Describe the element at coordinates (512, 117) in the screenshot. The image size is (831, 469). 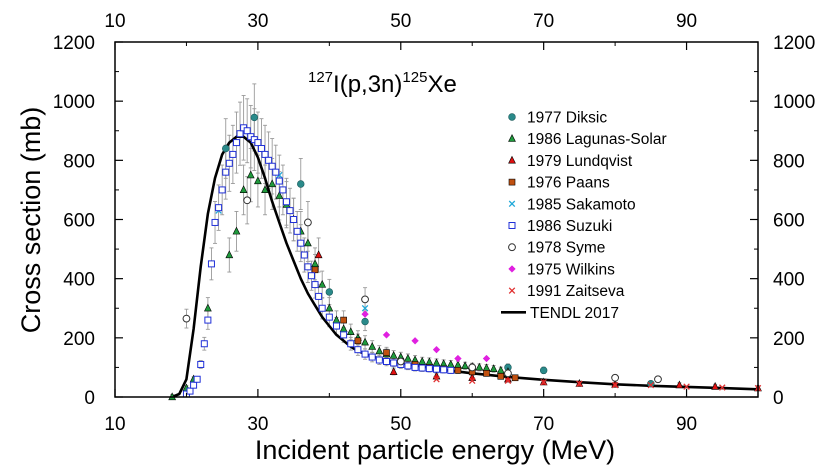
I see `legend-marker-1977-diksic` at that location.